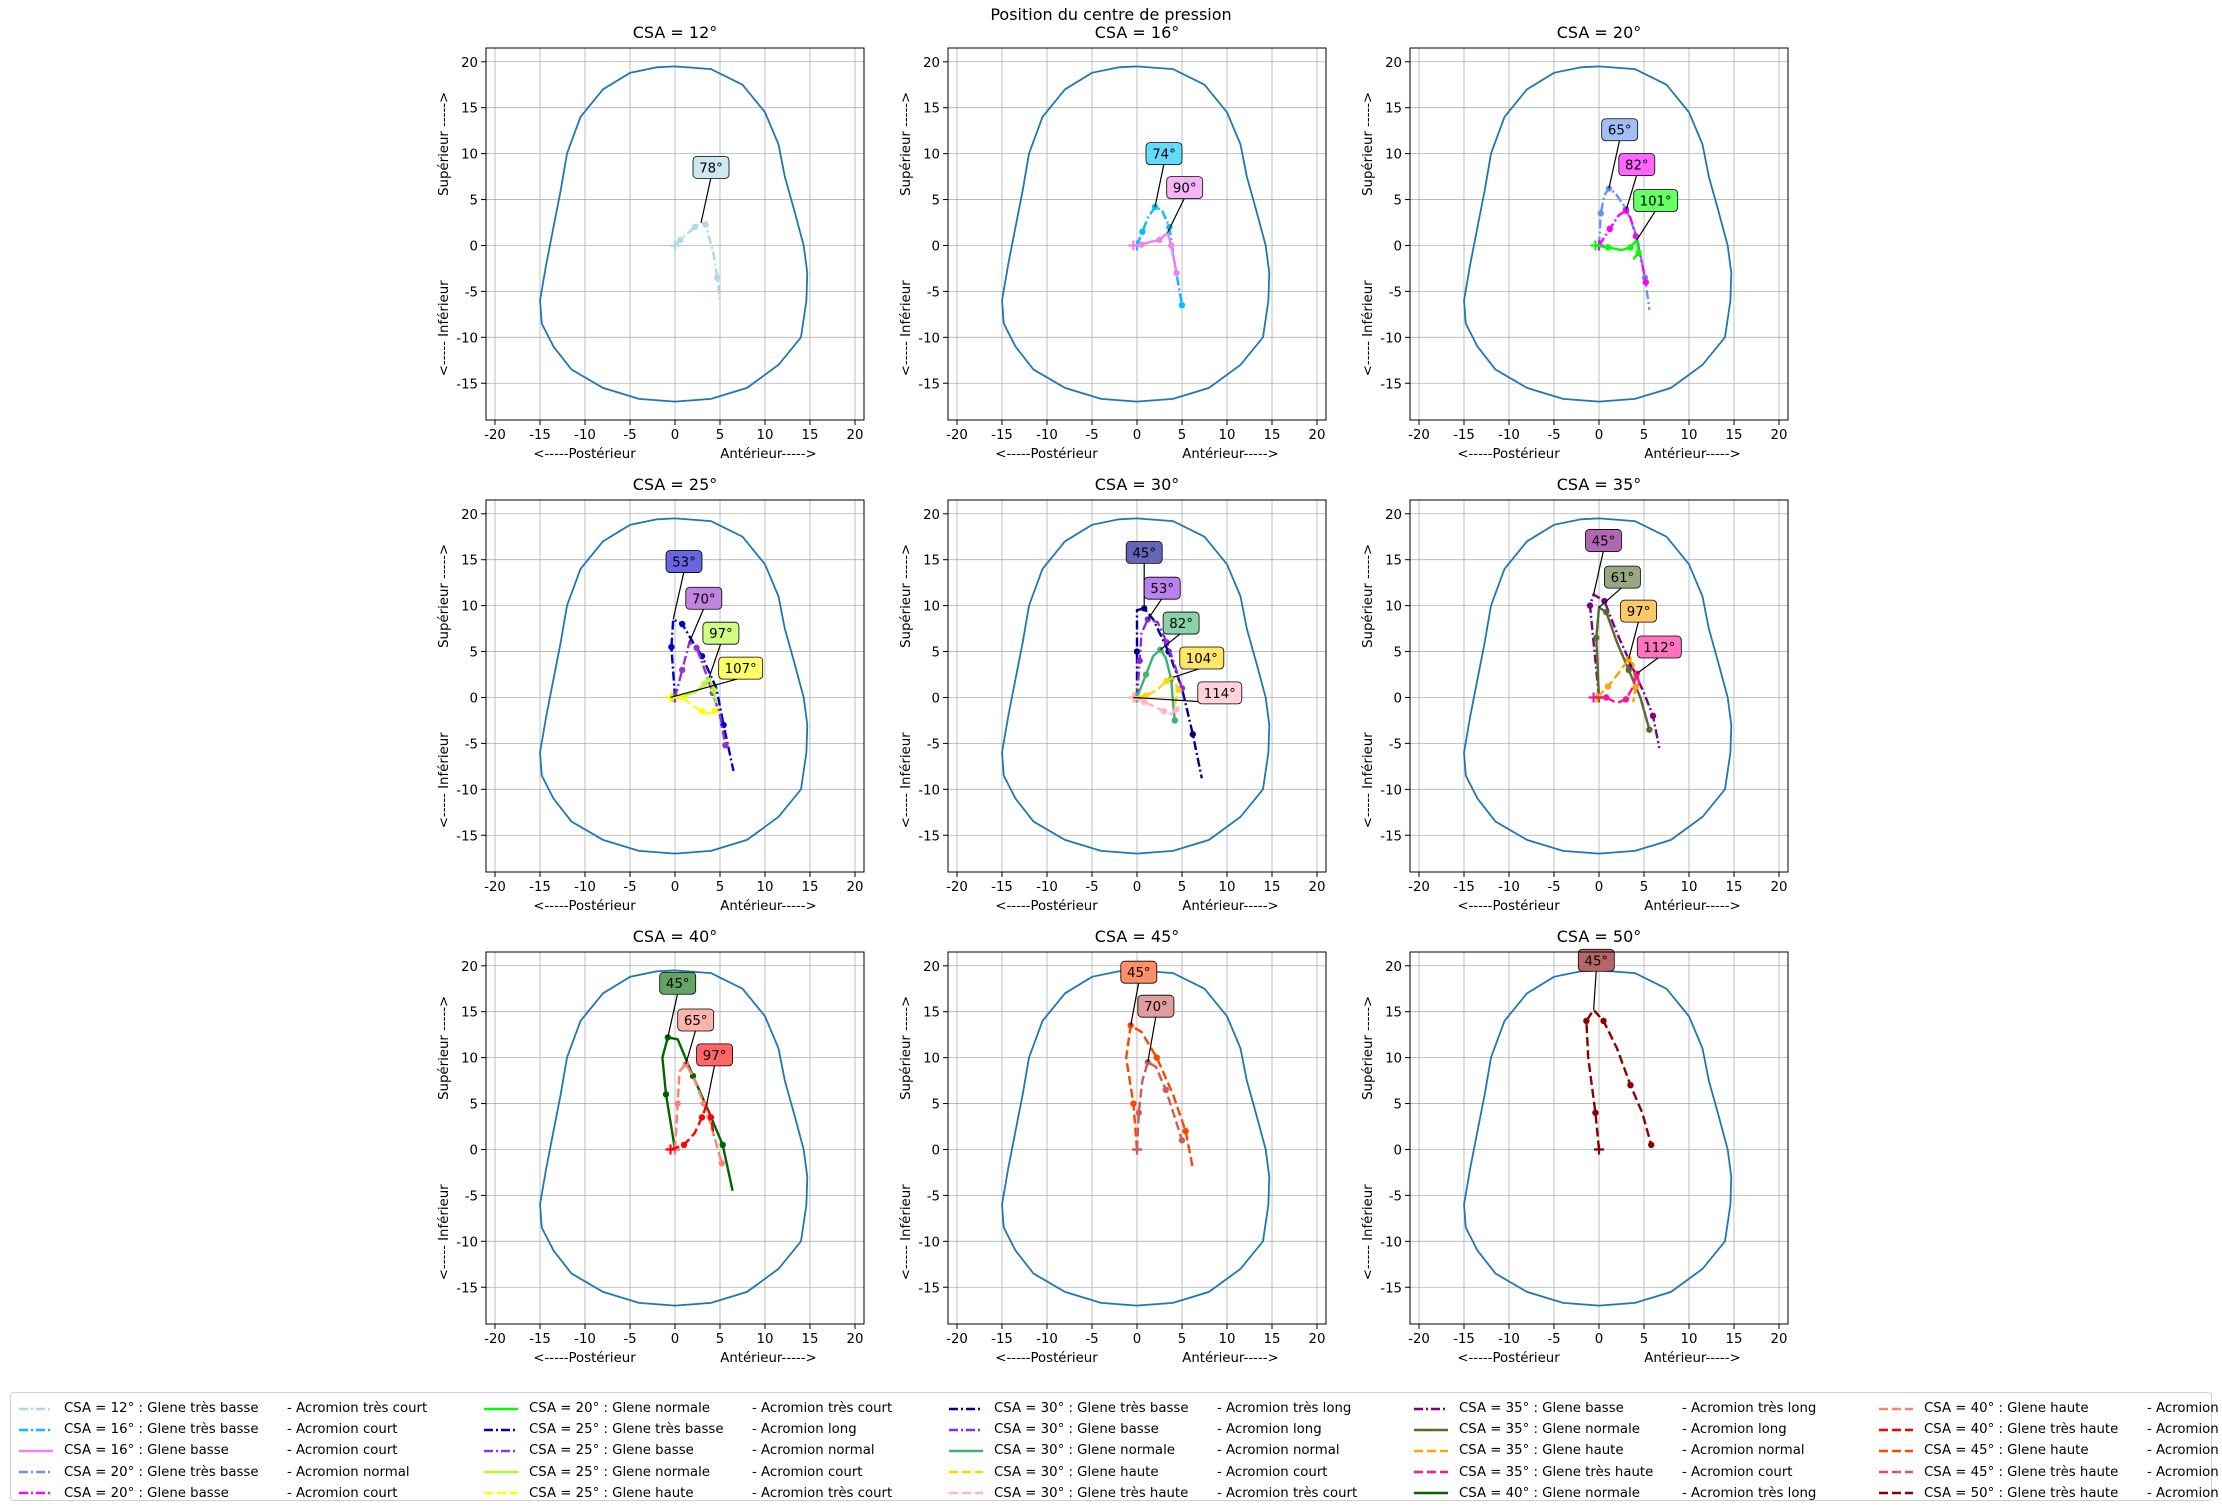 Image resolution: width=2222 pixels, height=1509 pixels. I want to click on x-tick-label: -10, so click(585, 435).